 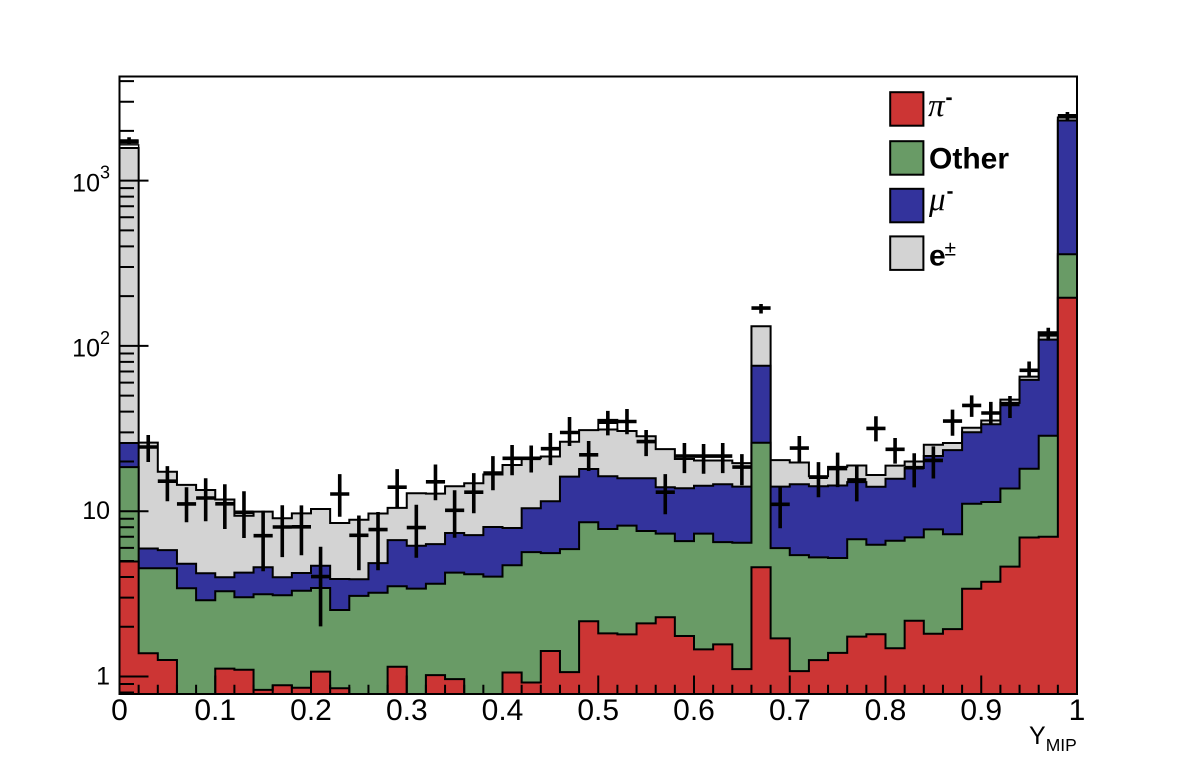 I want to click on svg-text: 102, so click(x=91, y=345).